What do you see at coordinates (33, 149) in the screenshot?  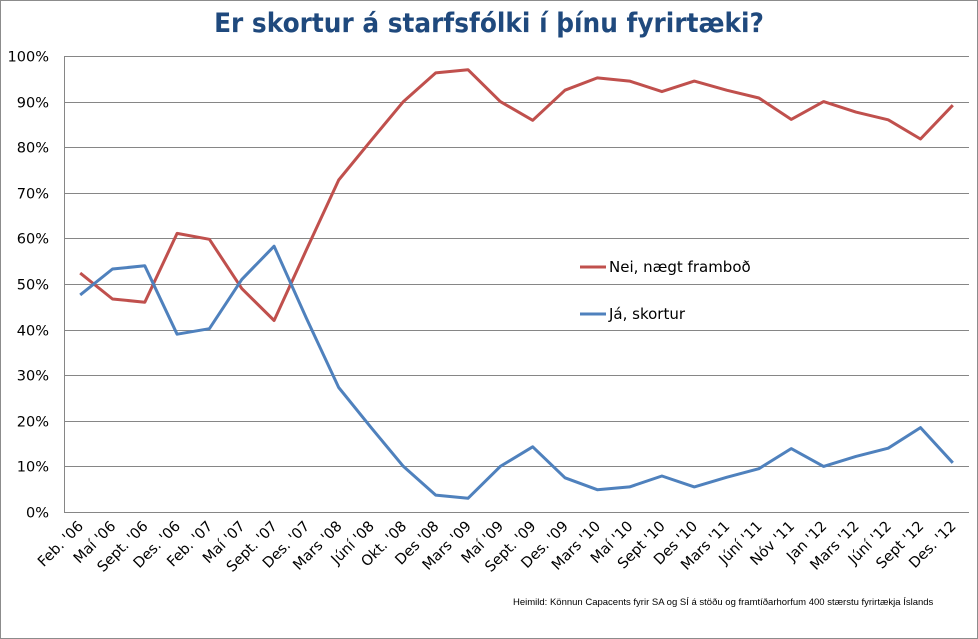 I see `y-tick-label: 80%` at bounding box center [33, 149].